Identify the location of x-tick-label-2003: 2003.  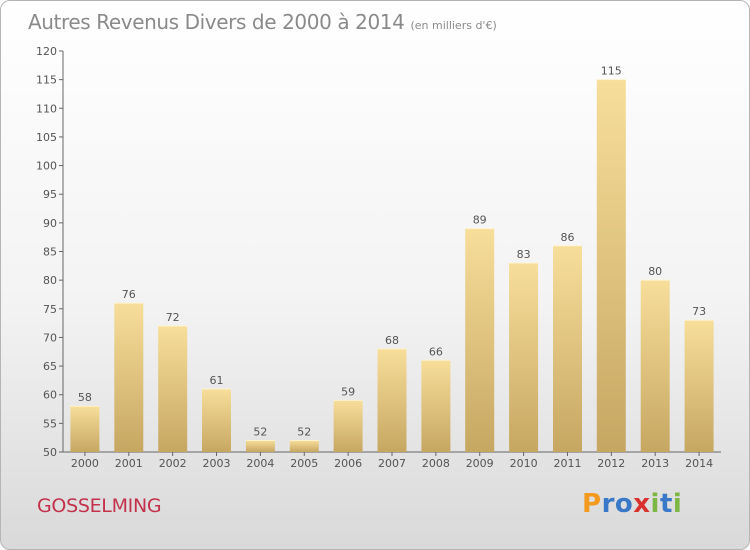
(217, 463).